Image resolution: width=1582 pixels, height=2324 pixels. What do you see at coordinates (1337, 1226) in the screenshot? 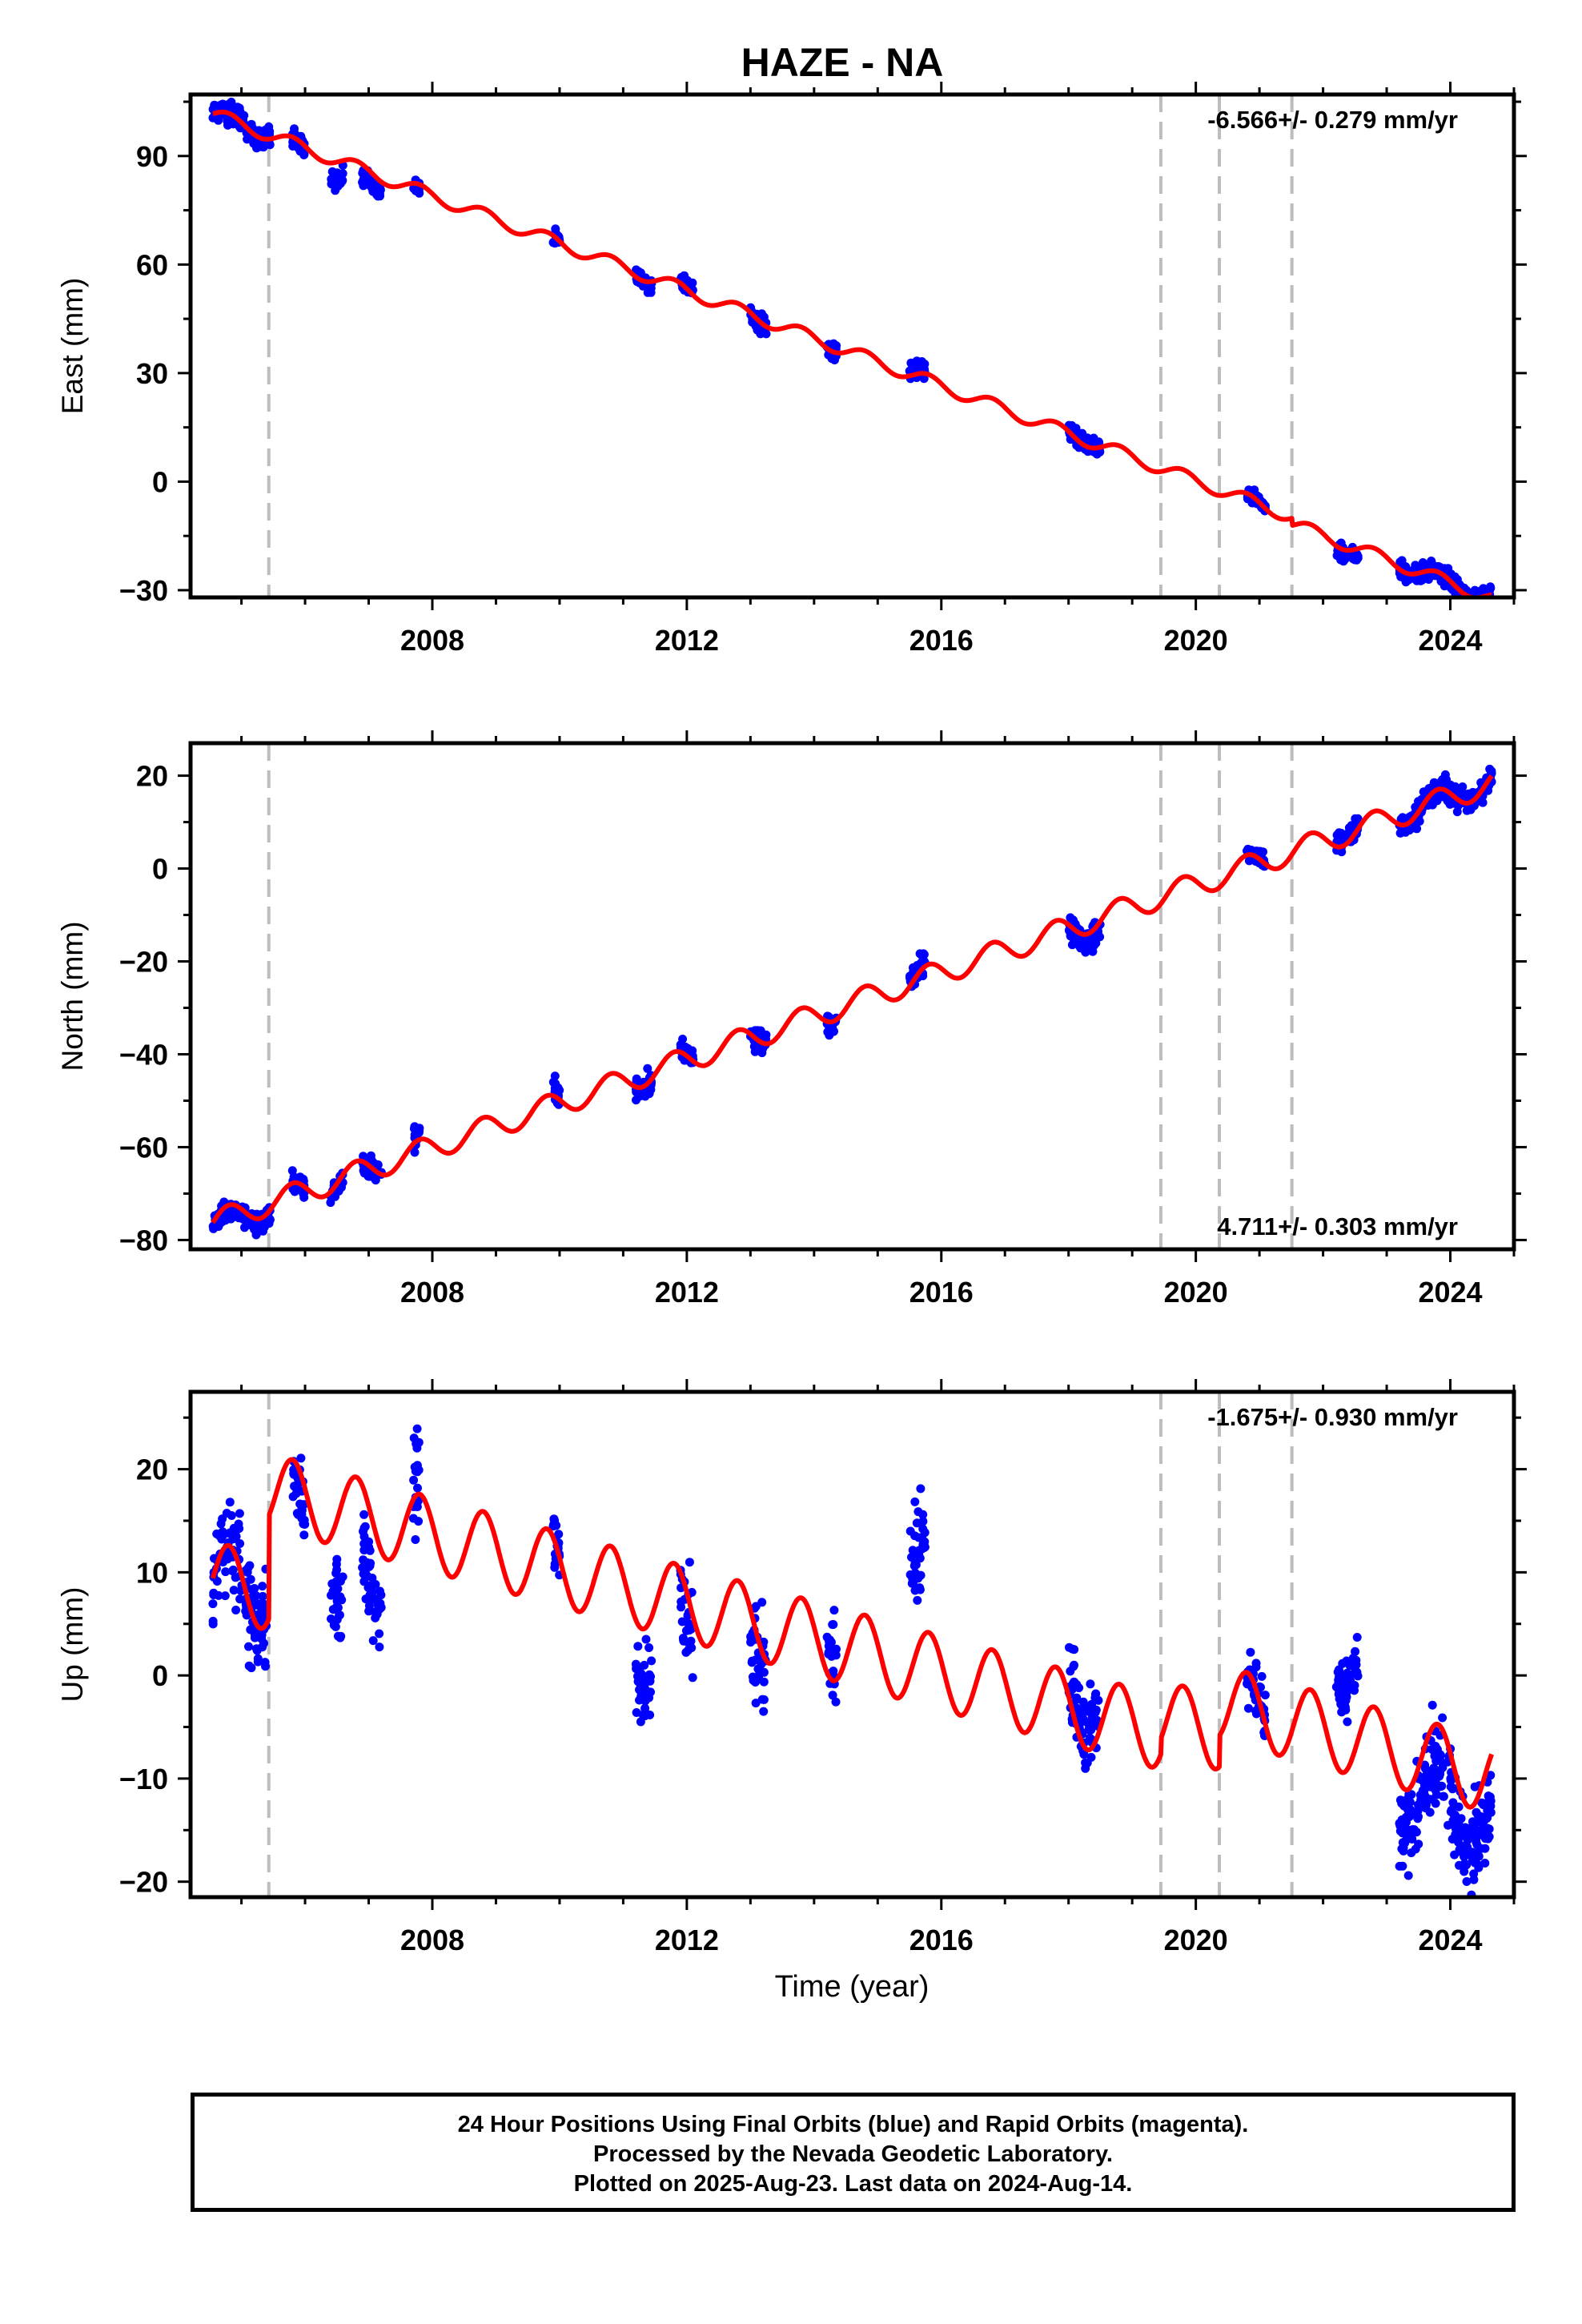
I see `rate-label: 4.711+/- 0.303 mm/yr` at bounding box center [1337, 1226].